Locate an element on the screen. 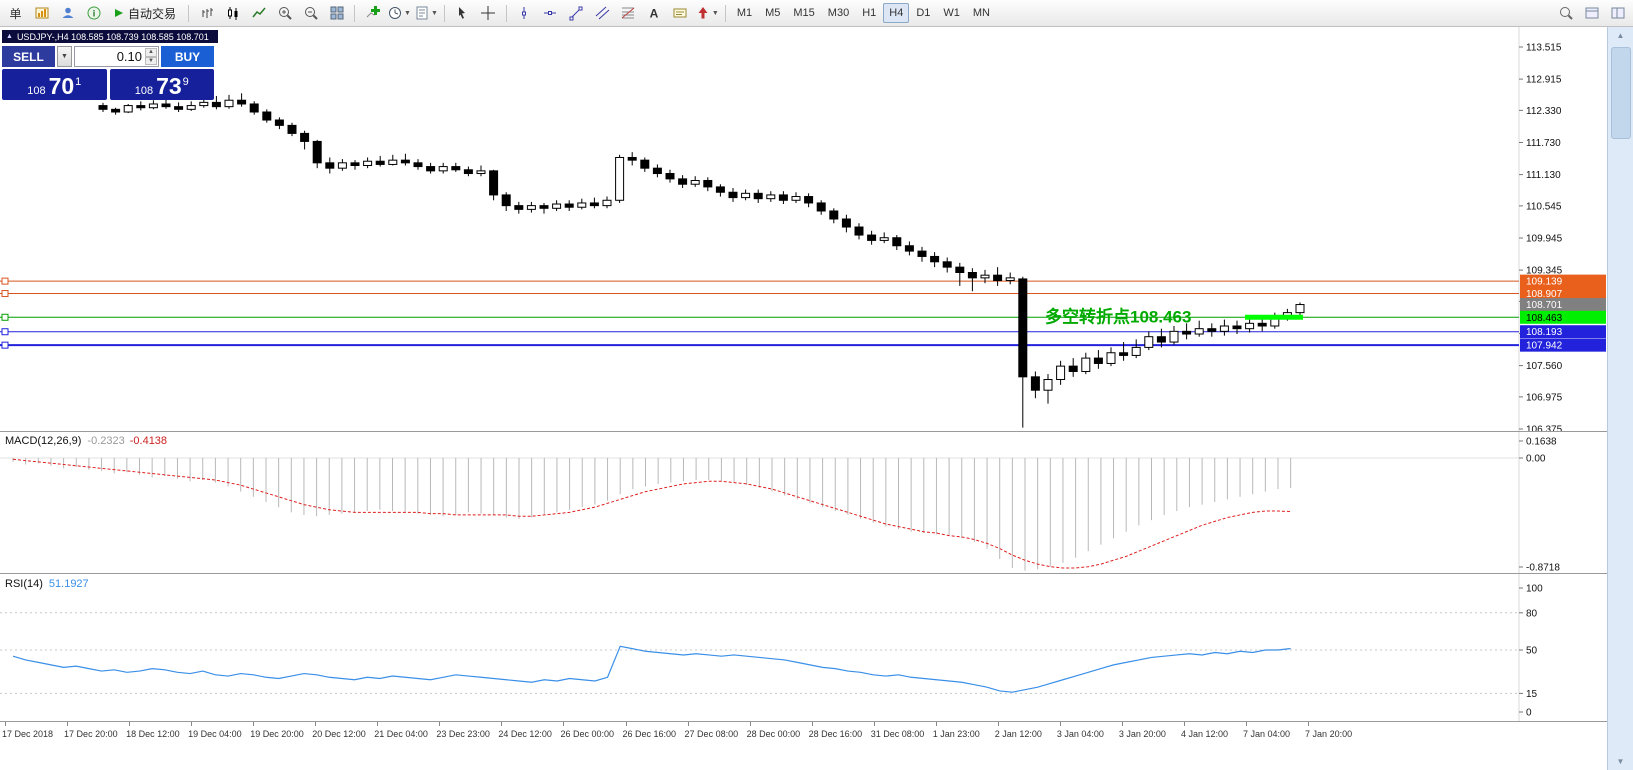 This screenshot has width=1633, height=770. price-tag-label: 109.139 is located at coordinates (1544, 282).